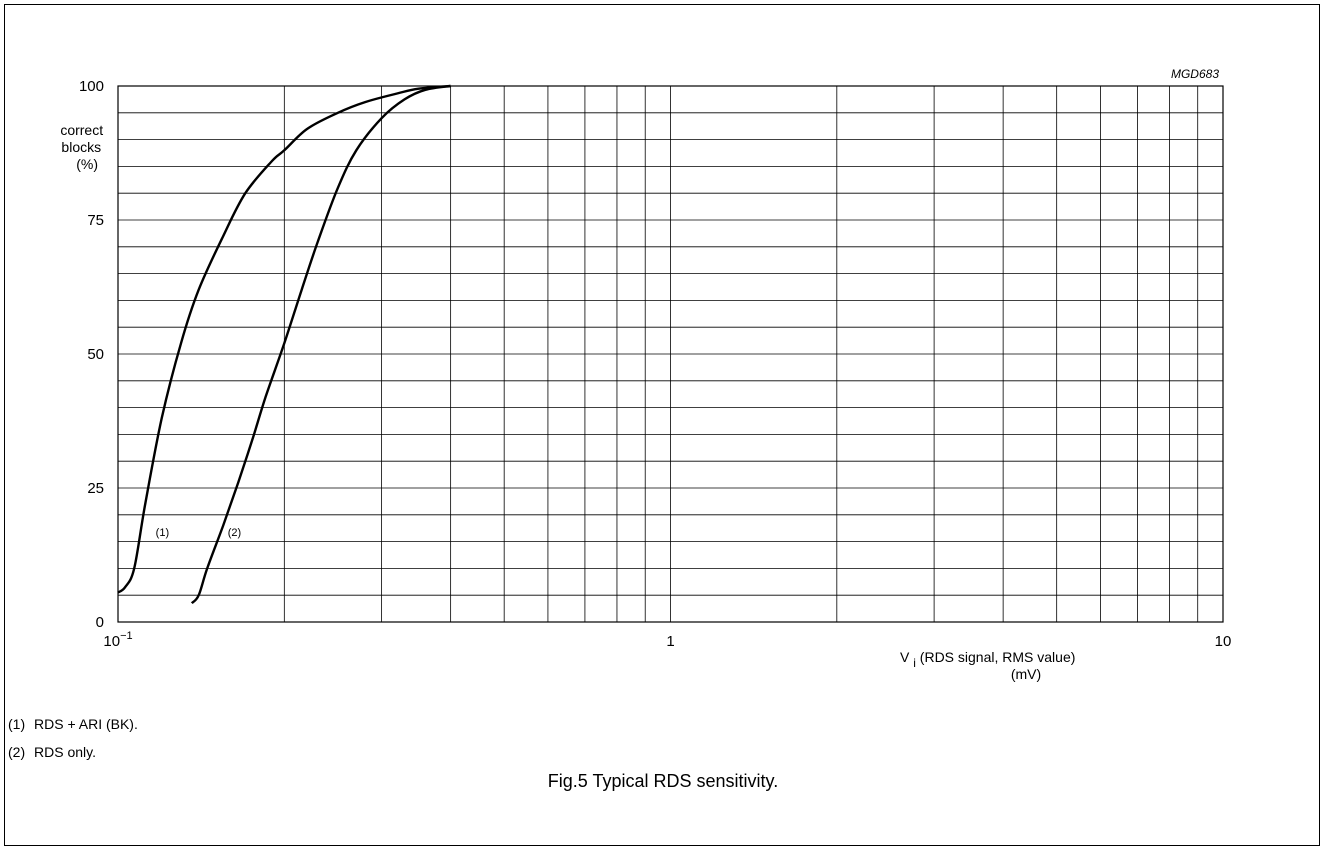  I want to click on series-label-2: (2), so click(234, 533).